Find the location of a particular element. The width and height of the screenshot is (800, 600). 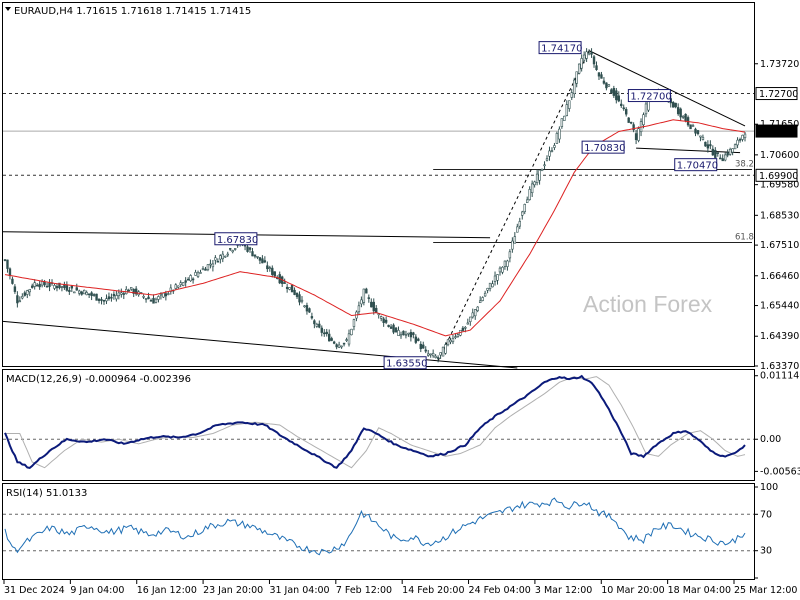

time-tick-label: 10 Mar 20:00 is located at coordinates (632, 590).